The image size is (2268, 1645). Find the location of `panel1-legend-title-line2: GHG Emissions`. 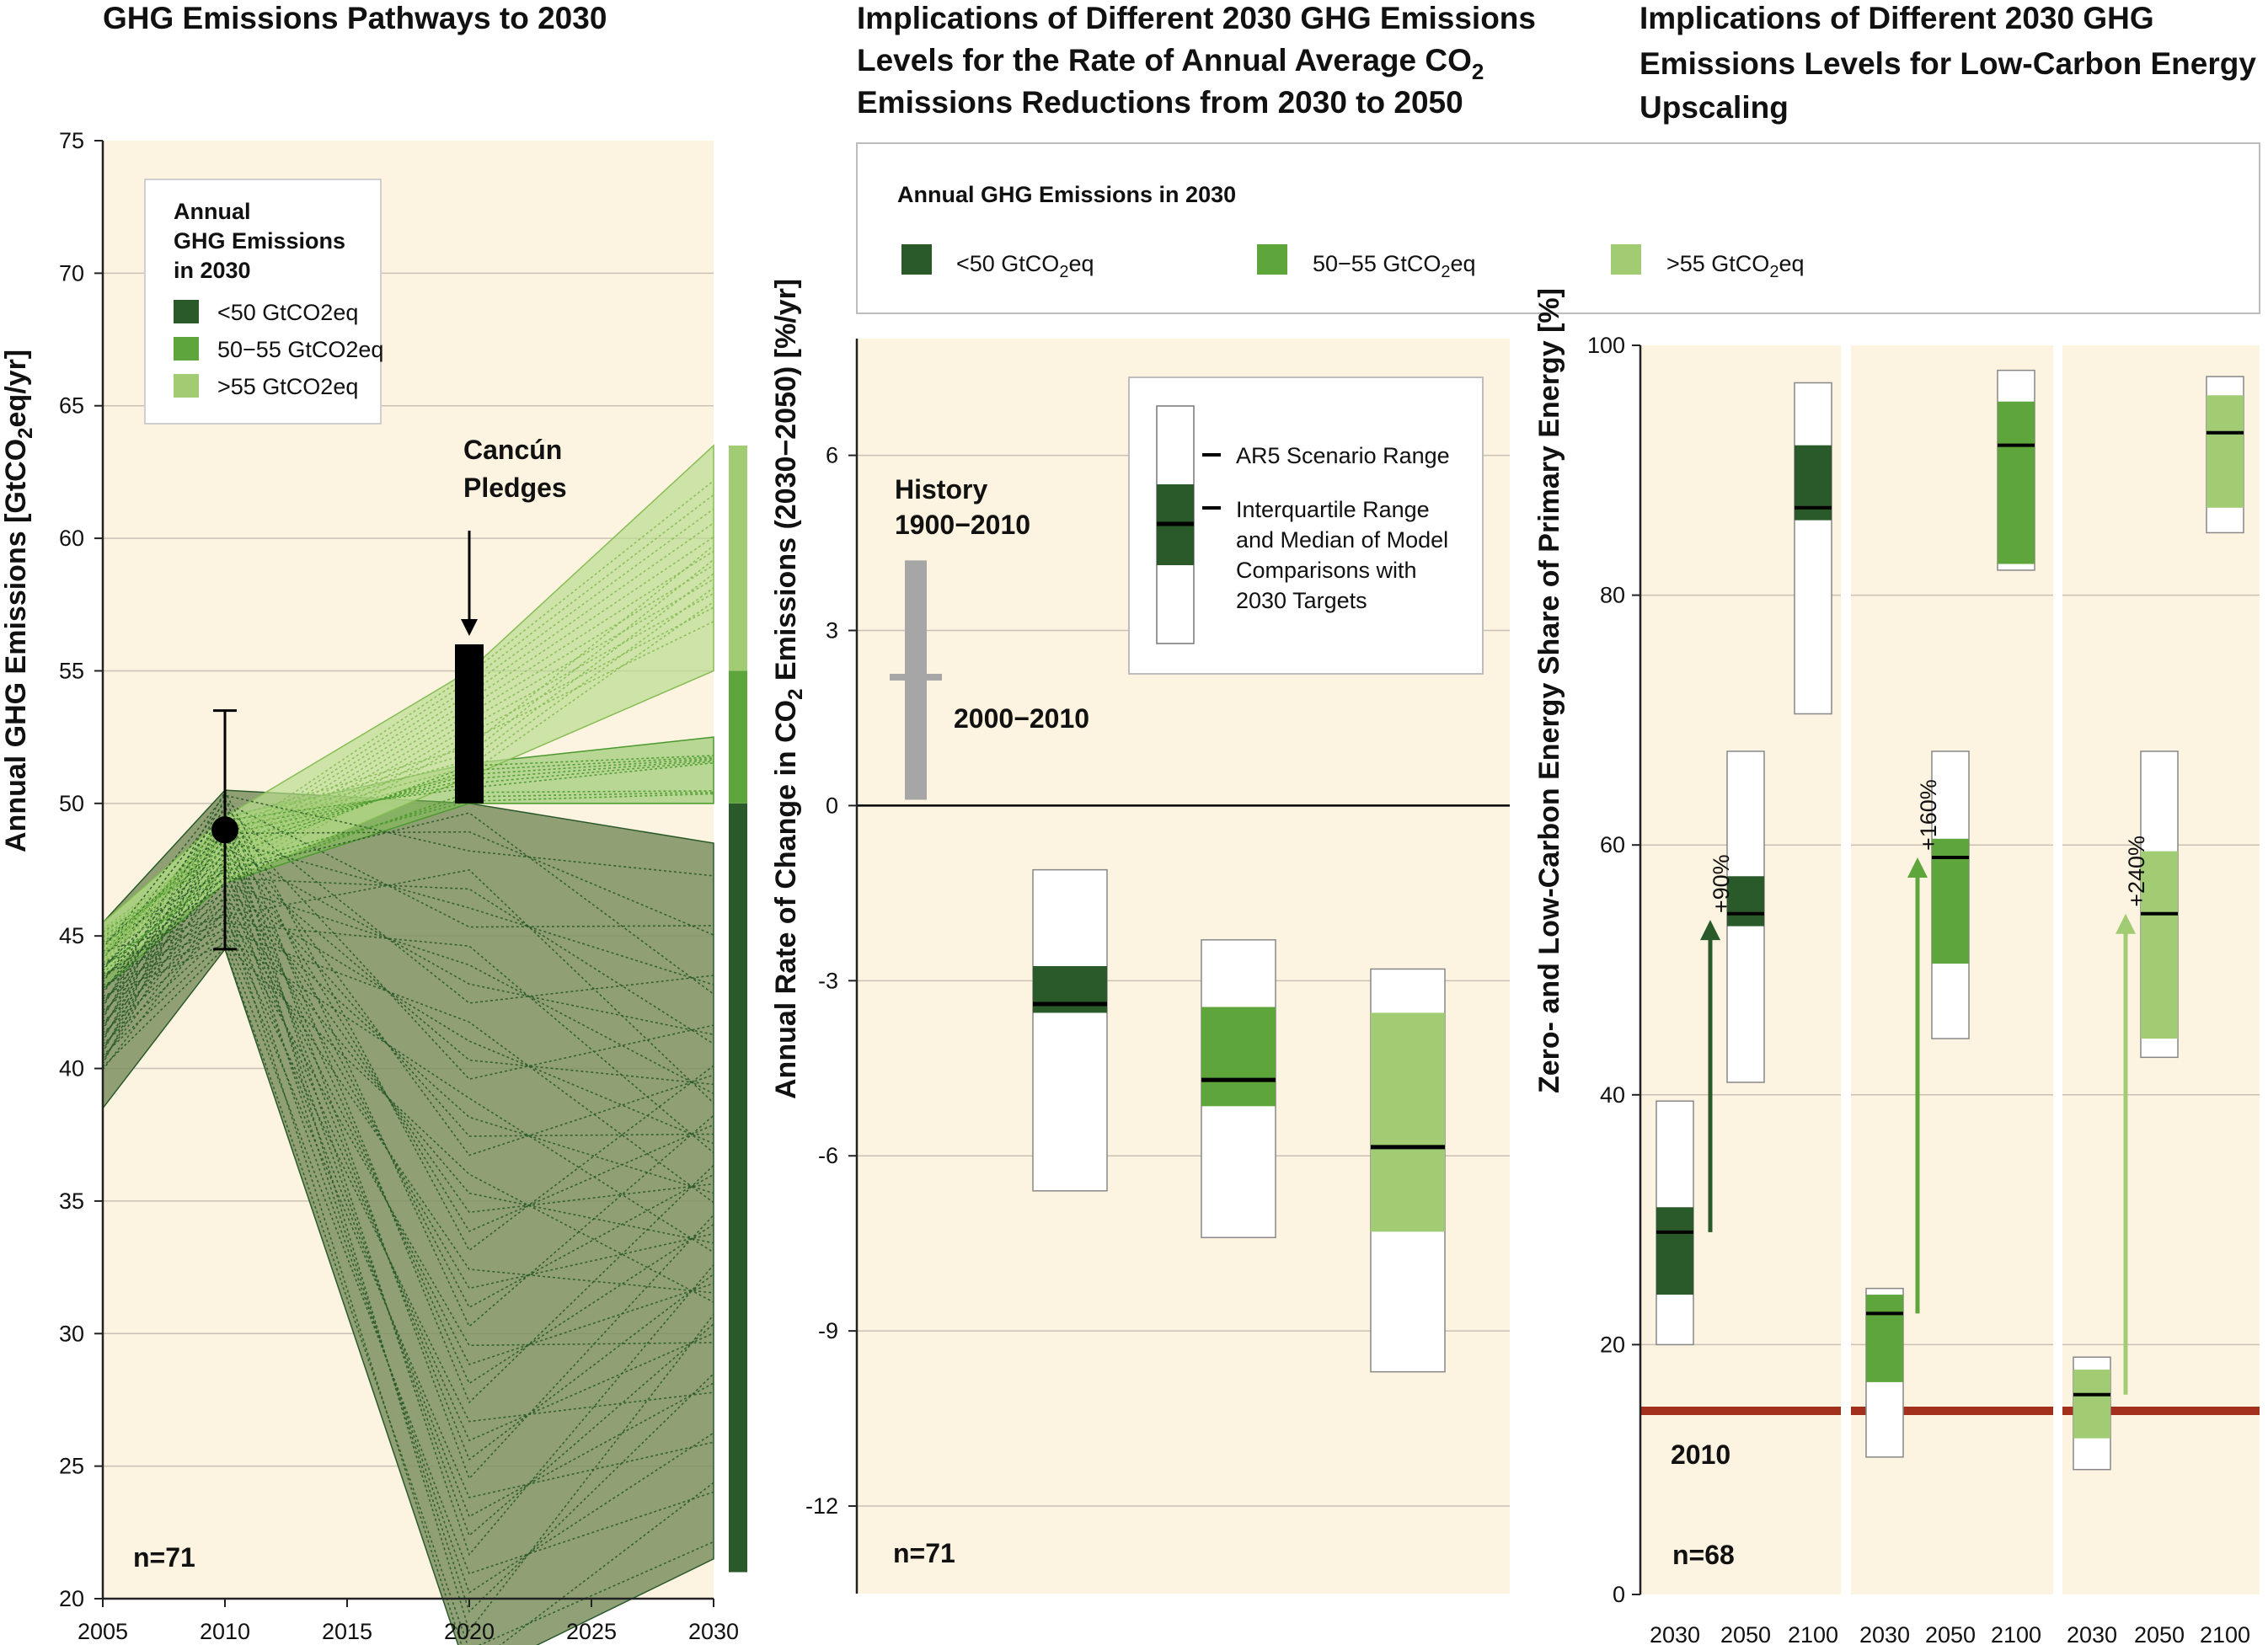

panel1-legend-title-line2: GHG Emissions is located at coordinates (260, 241).